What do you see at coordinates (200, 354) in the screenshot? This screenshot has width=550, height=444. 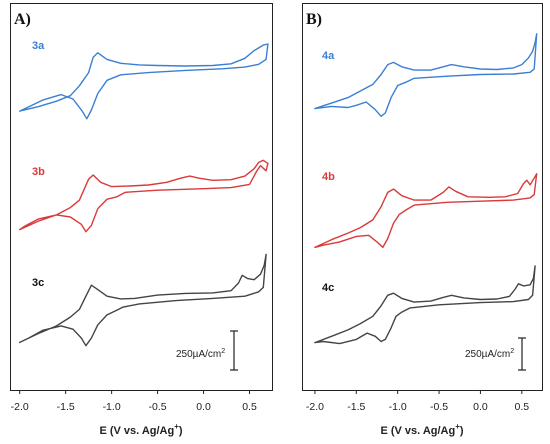 I see `panel-a-scale-bar-label: 250µA/cm2` at bounding box center [200, 354].